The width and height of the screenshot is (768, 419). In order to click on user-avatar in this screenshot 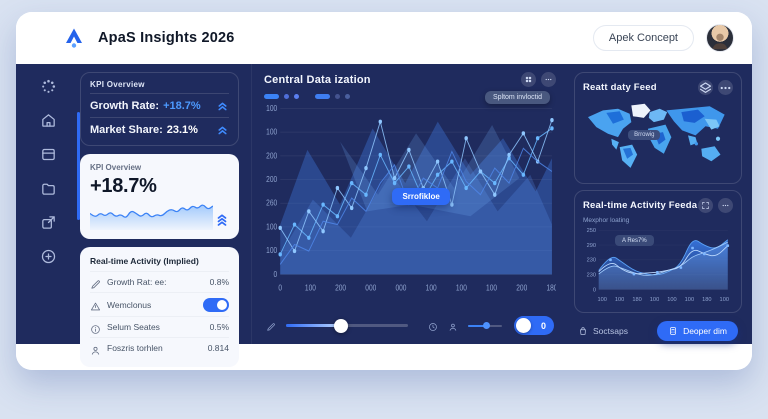, I will do `click(720, 38)`.